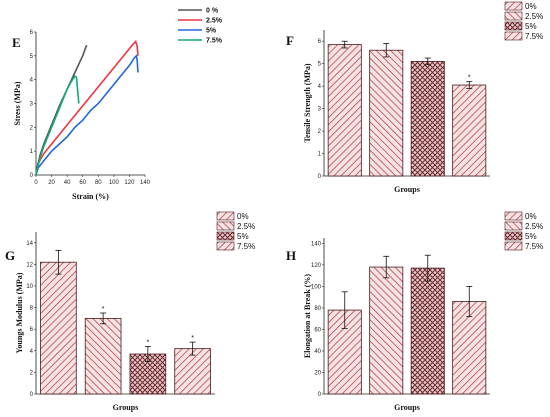 Image resolution: width=550 pixels, height=417 pixels. I want to click on y-axis-title: Stress (MPa), so click(17, 103).